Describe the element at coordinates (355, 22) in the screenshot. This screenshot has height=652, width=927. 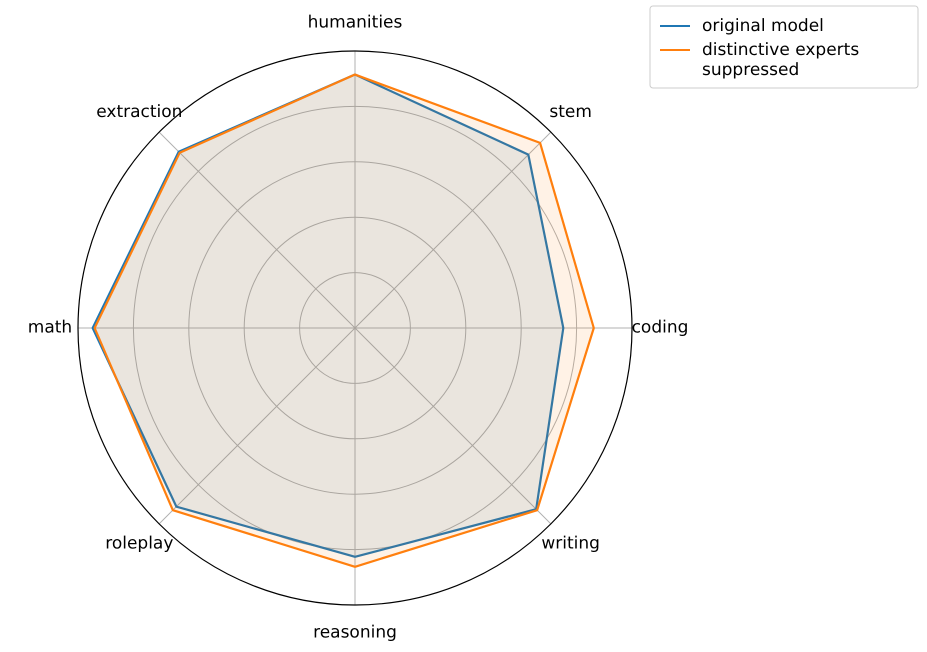
I see `spoke-label: humanities` at that location.